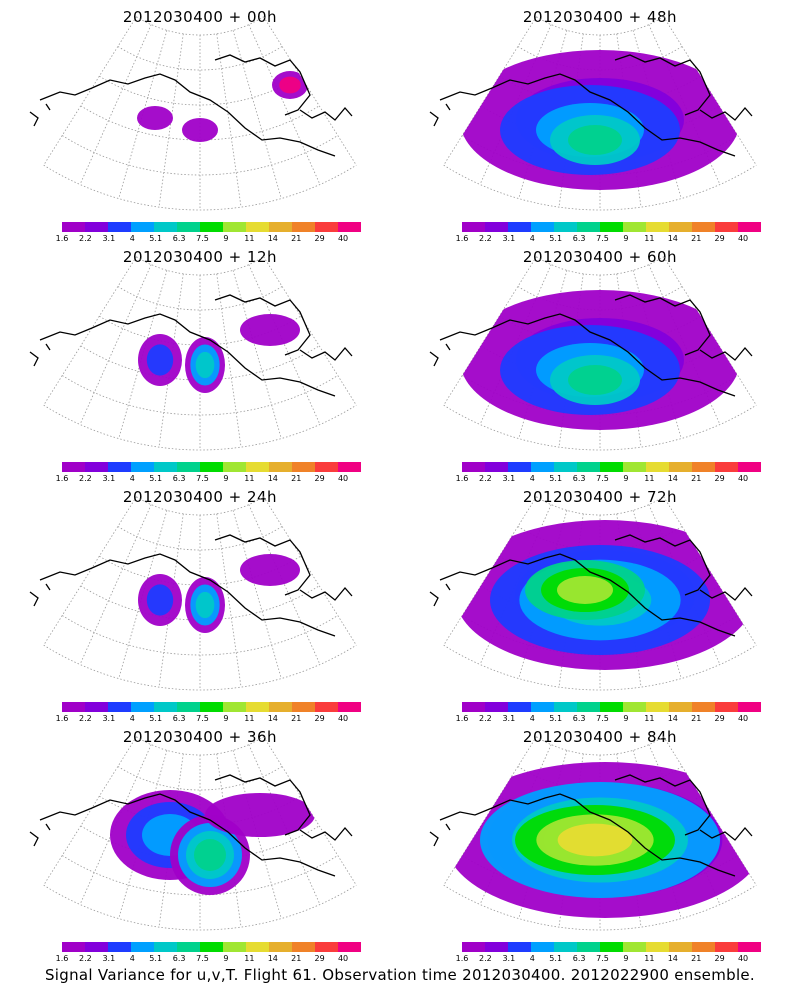 The height and width of the screenshot is (1000, 800). I want to click on panel-title: 2012030400 + 60h, so click(600, 257).